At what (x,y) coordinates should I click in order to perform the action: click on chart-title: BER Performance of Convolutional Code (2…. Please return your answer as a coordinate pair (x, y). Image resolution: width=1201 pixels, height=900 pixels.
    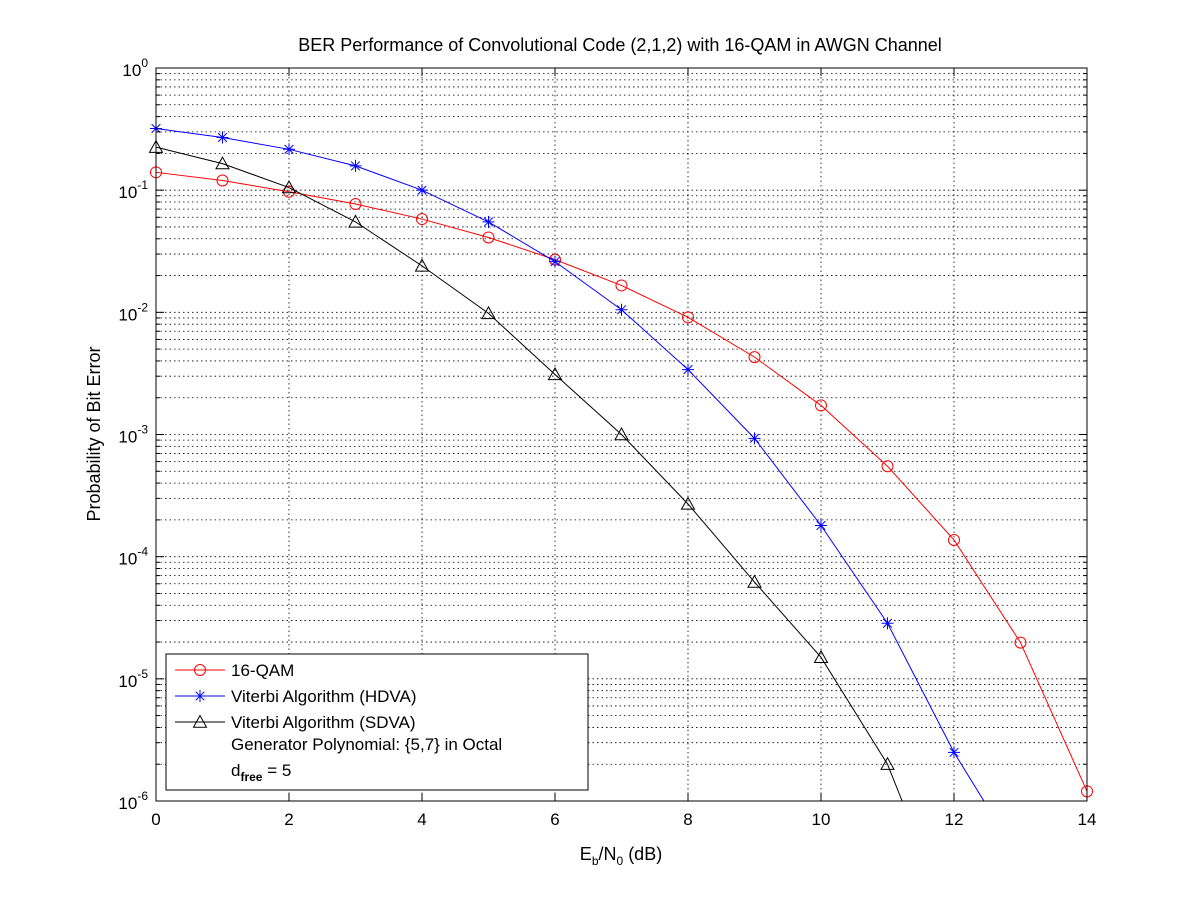
    Looking at the image, I should click on (620, 45).